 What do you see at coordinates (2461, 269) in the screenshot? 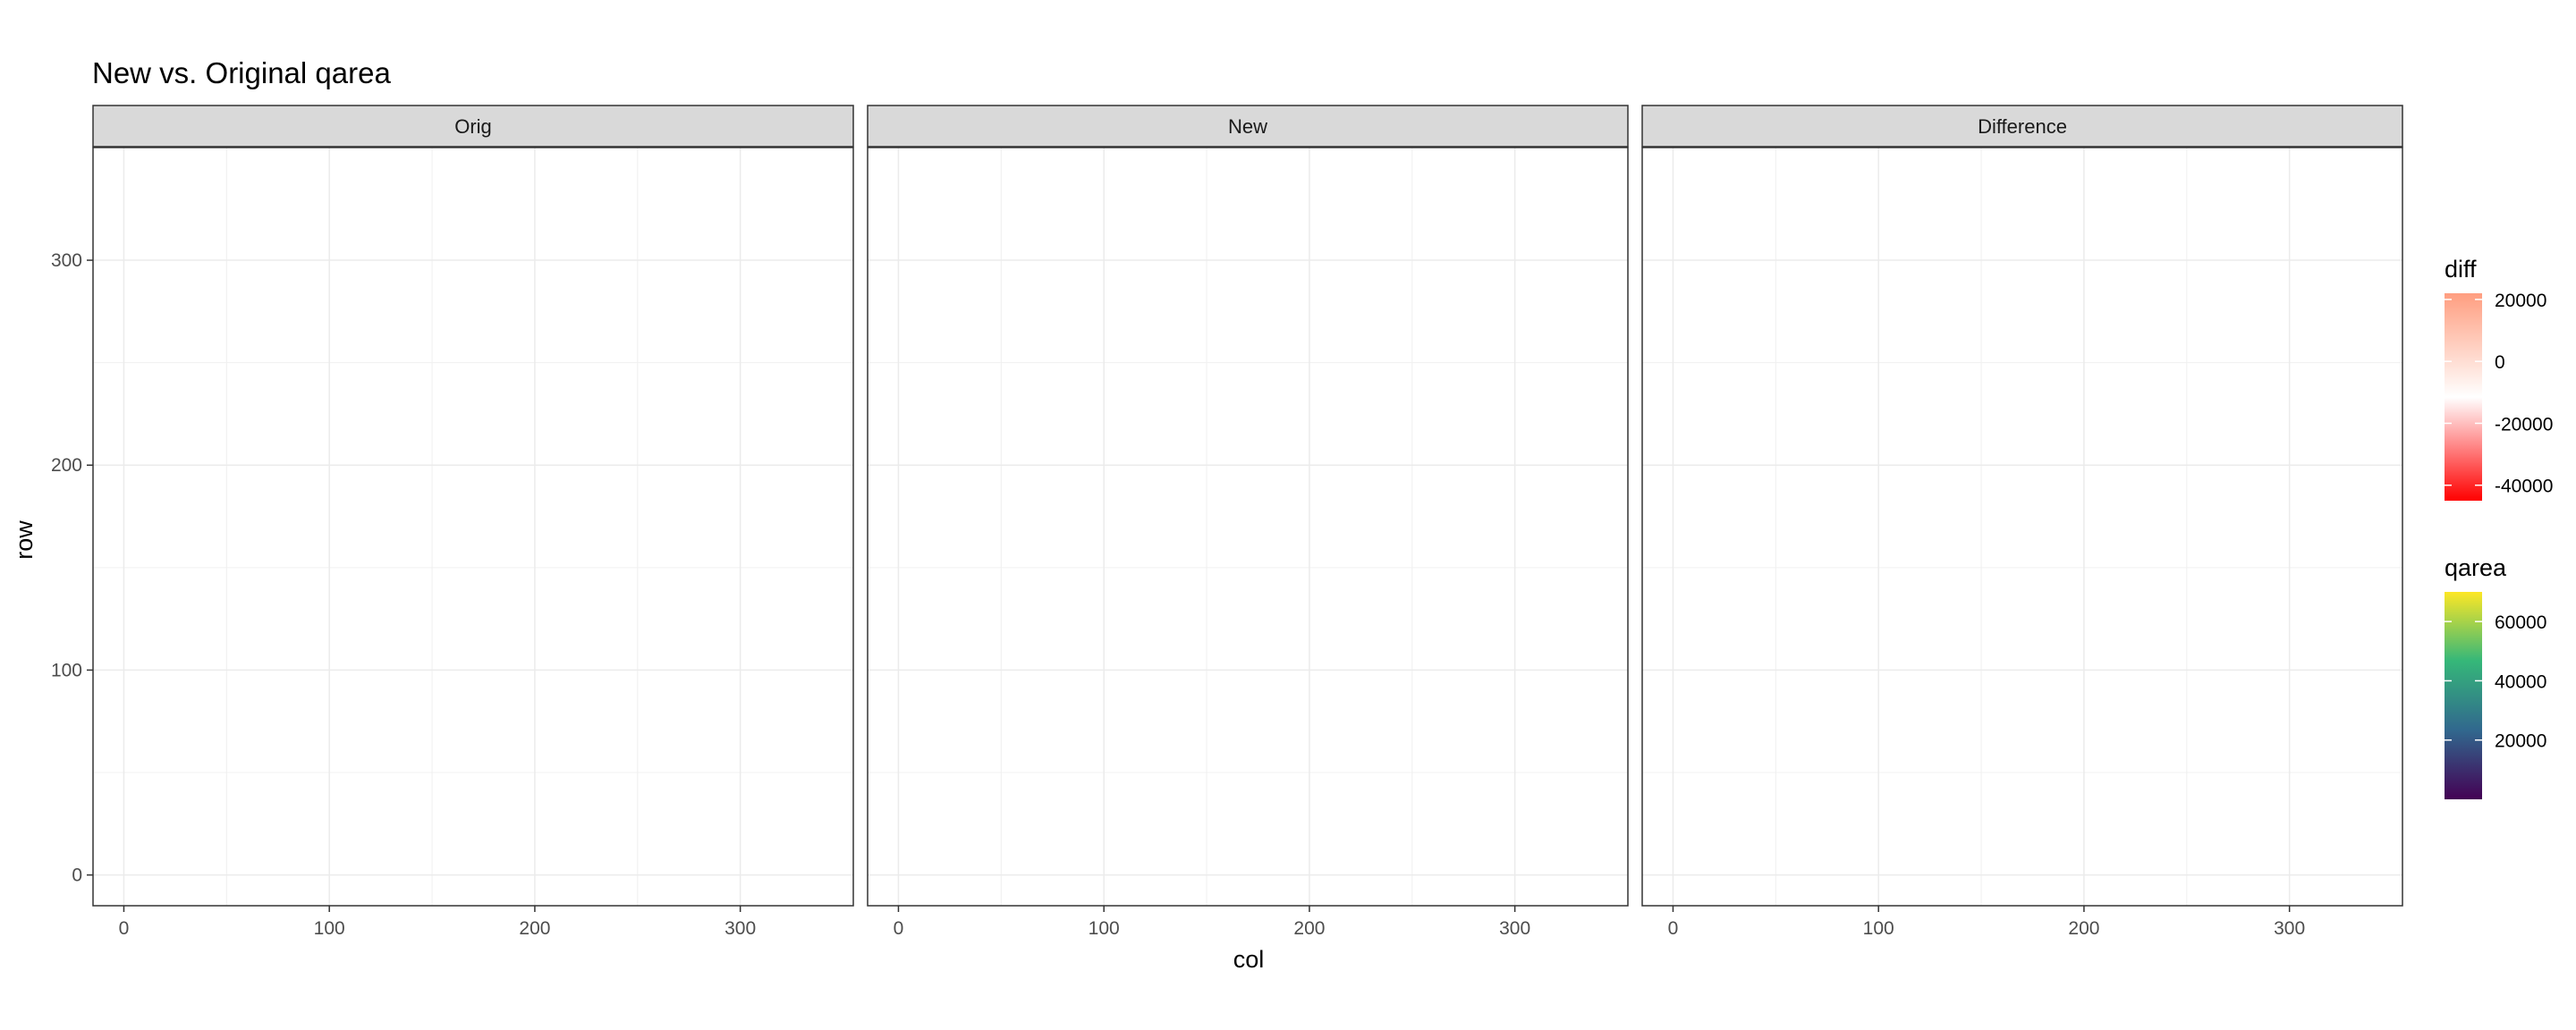
I see `legend-title: diff` at bounding box center [2461, 269].